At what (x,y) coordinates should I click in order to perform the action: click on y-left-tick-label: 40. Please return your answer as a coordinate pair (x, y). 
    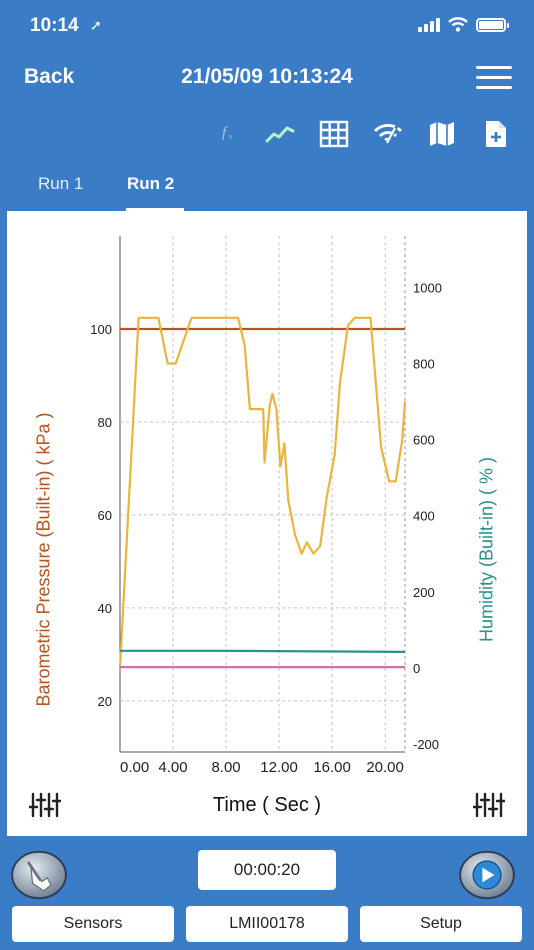
    Looking at the image, I should click on (105, 608).